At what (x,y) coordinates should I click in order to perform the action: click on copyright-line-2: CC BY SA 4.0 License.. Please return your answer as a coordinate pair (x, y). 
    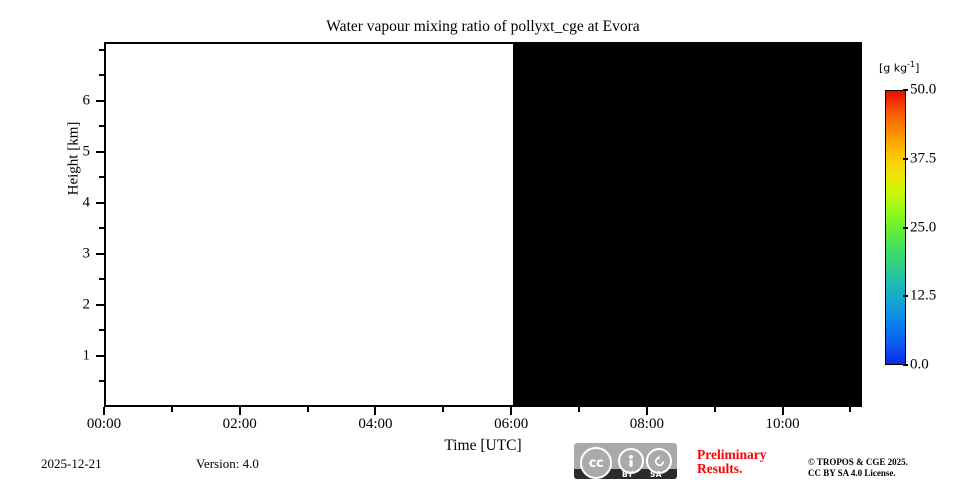
    Looking at the image, I should click on (852, 473).